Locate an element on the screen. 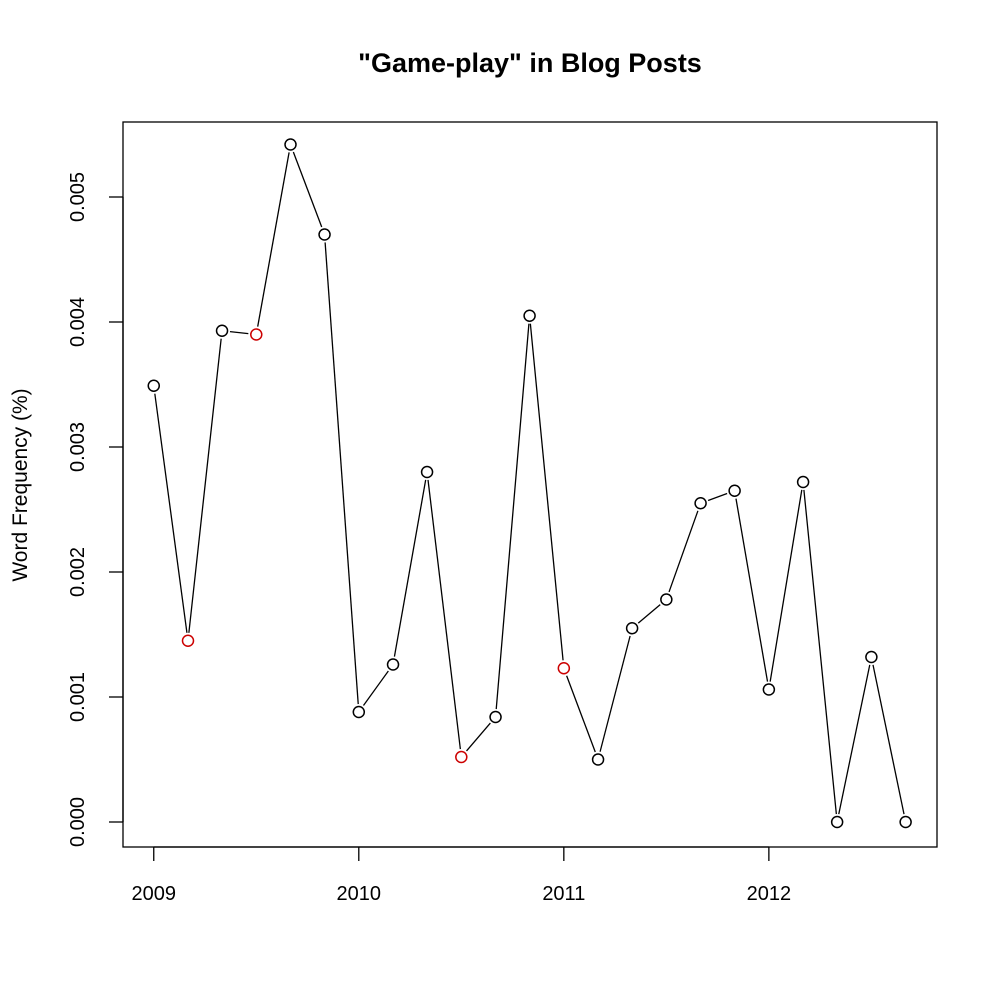  x-tick-label: 2009 is located at coordinates (154, 894).